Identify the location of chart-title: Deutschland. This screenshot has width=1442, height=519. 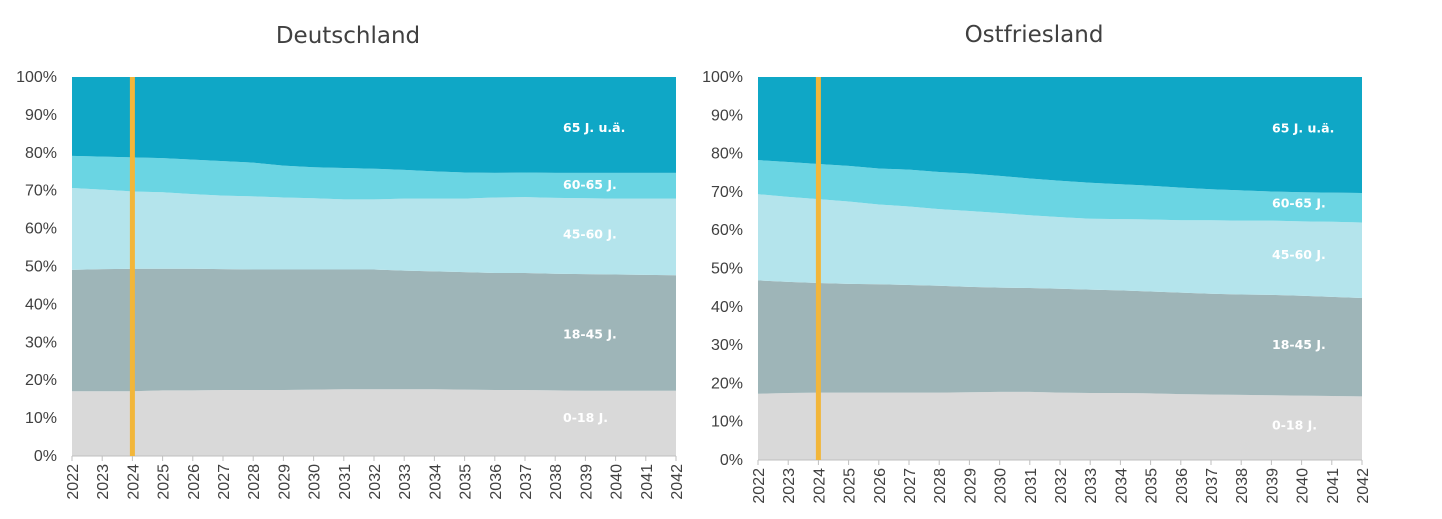
(348, 36).